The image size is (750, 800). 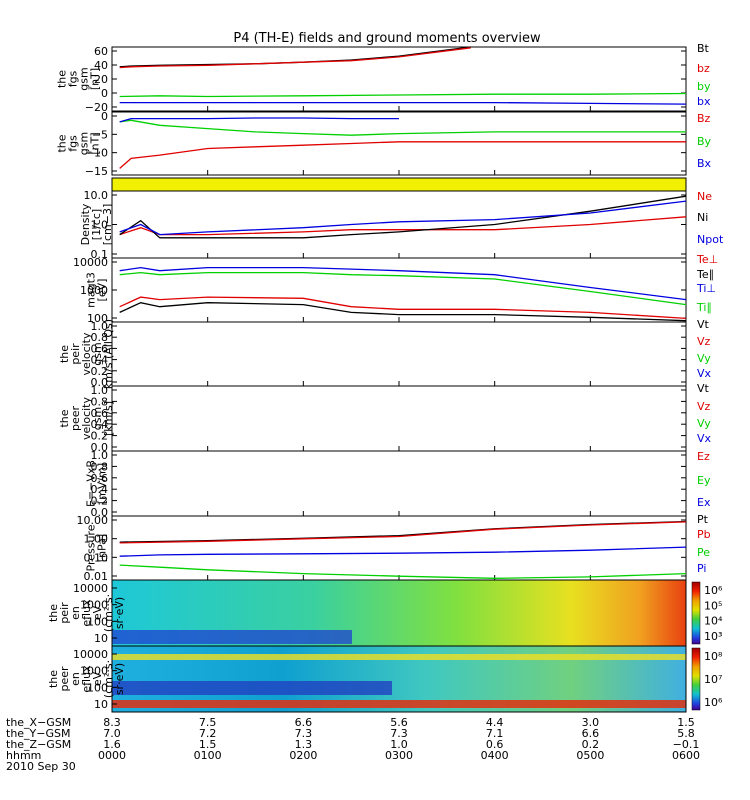 What do you see at coordinates (295, 58) in the screenshot?
I see `series-line-bz` at bounding box center [295, 58].